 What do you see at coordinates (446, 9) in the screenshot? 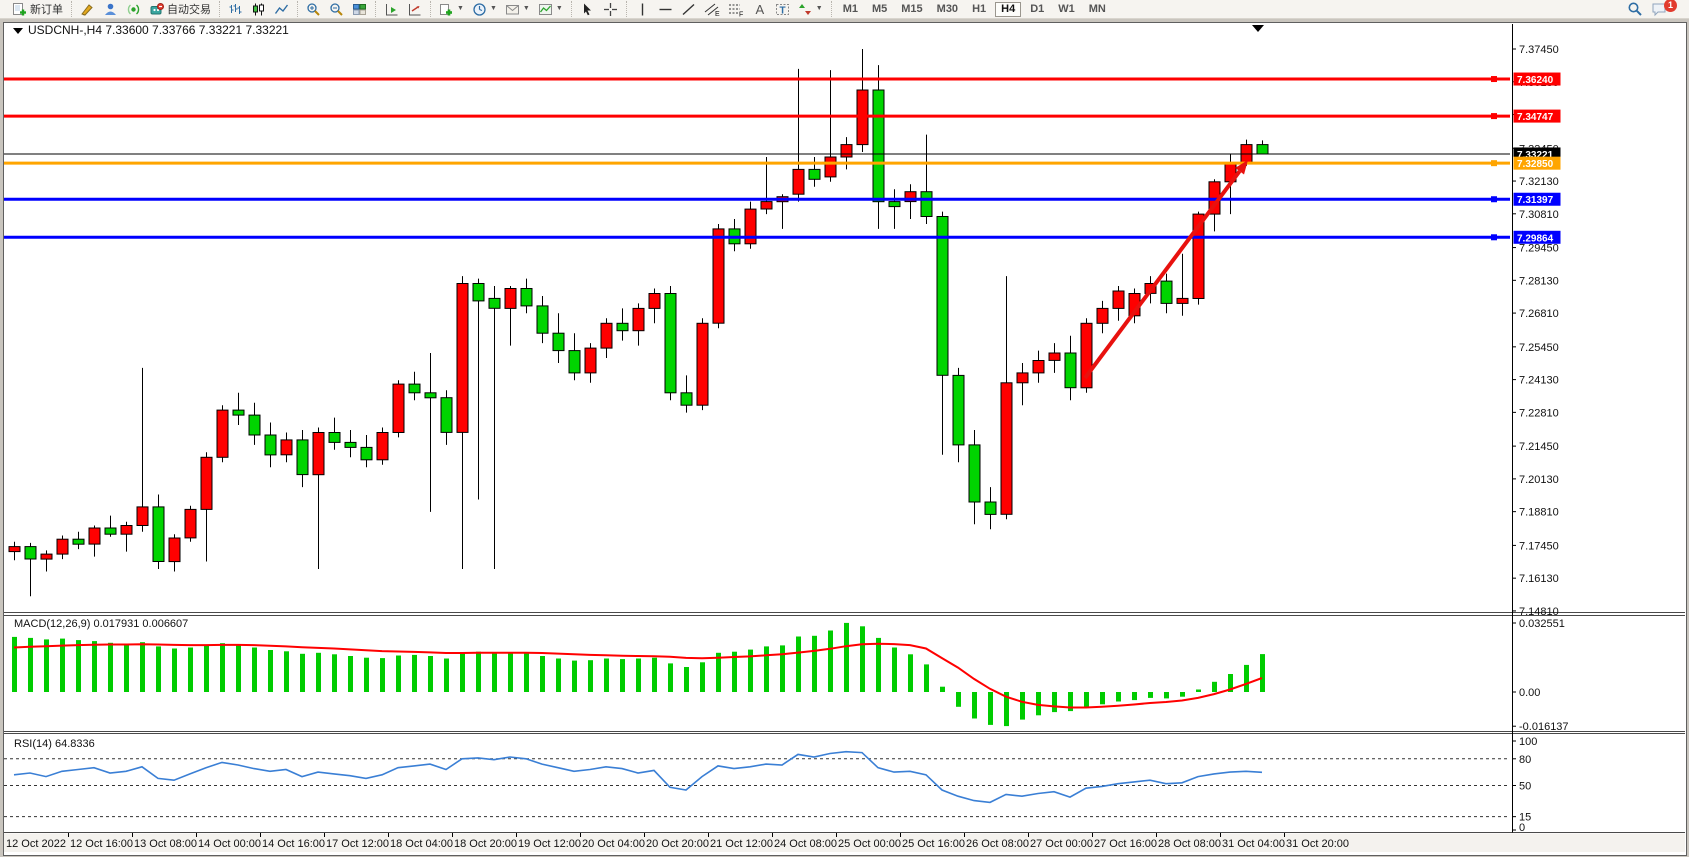
I see `indicators-add-icon` at bounding box center [446, 9].